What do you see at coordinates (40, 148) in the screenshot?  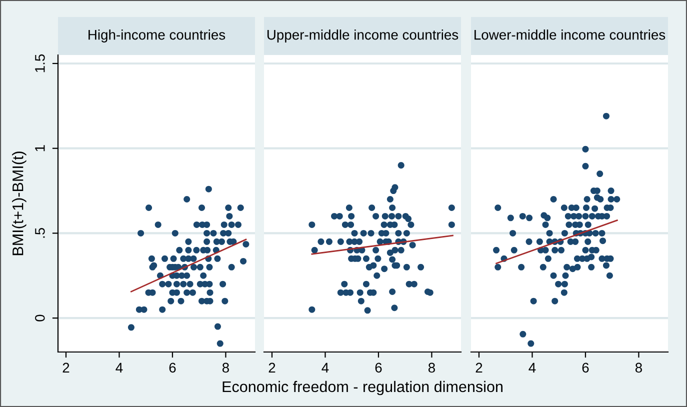 I see `y-tick-label: 1` at bounding box center [40, 148].